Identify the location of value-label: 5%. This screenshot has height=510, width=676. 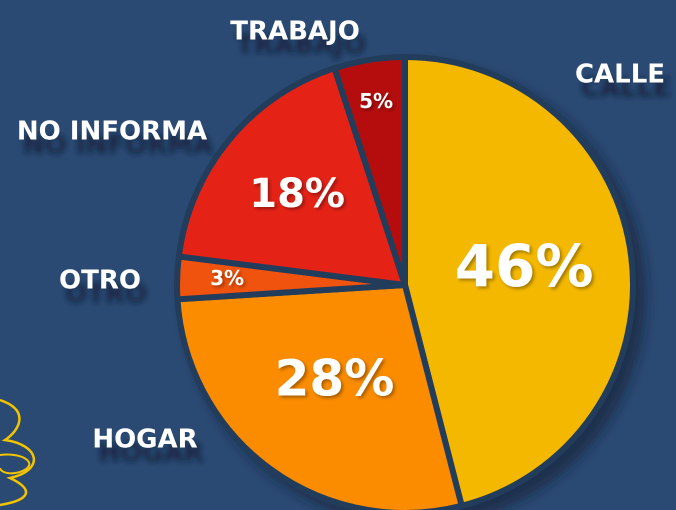
(376, 101).